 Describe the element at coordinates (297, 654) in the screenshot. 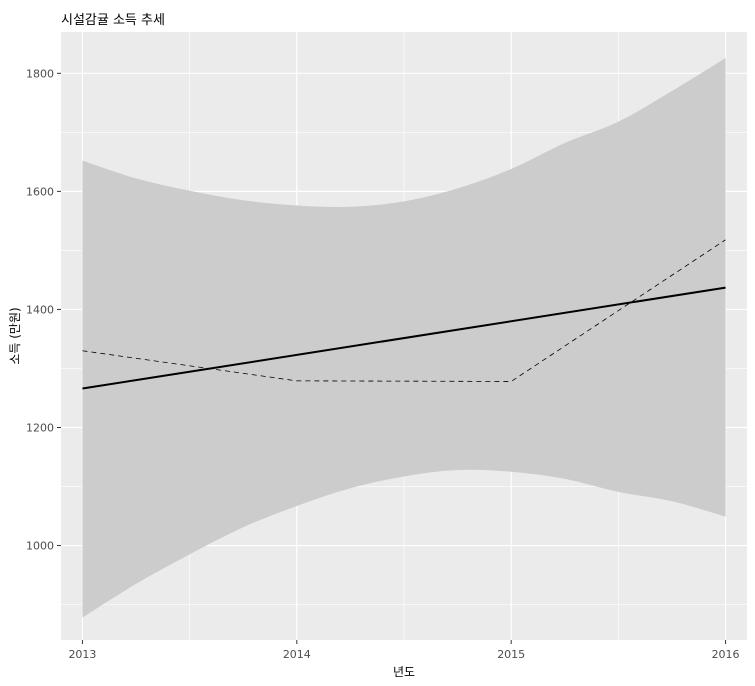

I see `x-tick-label: 2014` at that location.